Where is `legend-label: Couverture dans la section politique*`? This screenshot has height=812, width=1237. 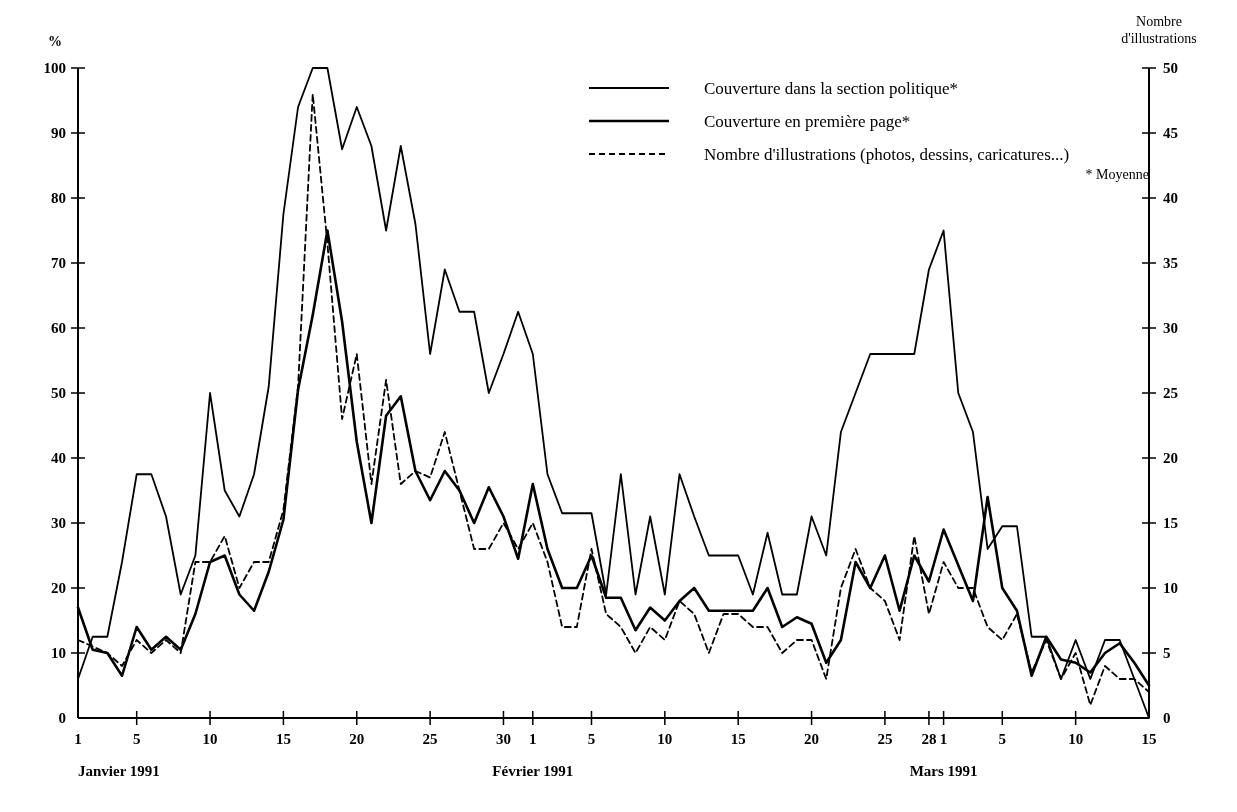 legend-label: Couverture dans la section politique* is located at coordinates (831, 88).